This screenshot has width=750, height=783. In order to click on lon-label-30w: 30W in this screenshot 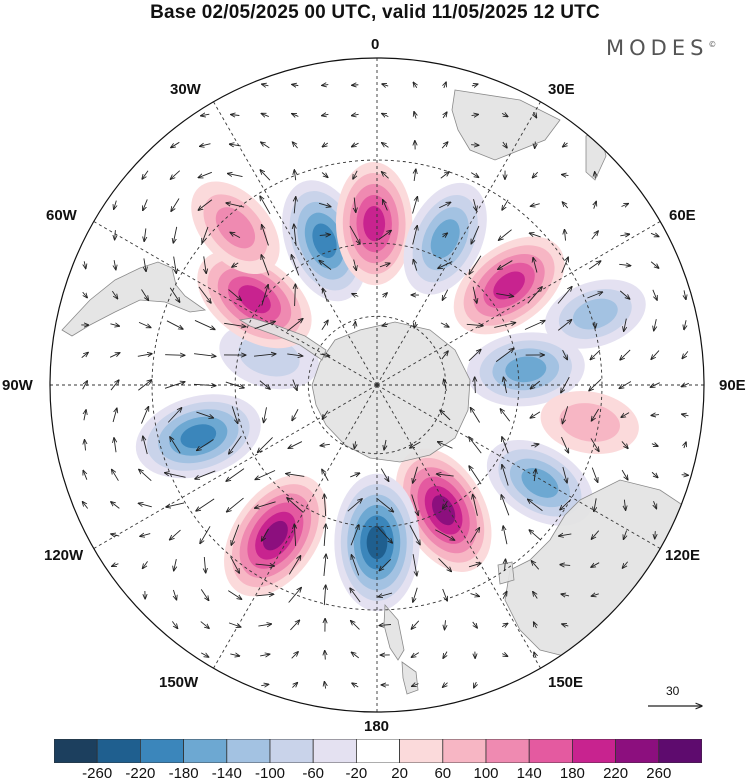, I will do `click(185, 89)`.